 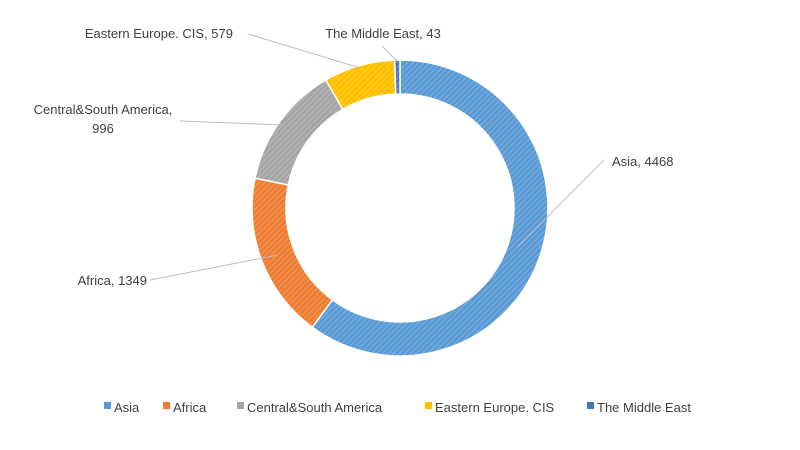 I want to click on legend-item-eastern-europe-cis: Eastern Europe. CIS, so click(x=490, y=407).